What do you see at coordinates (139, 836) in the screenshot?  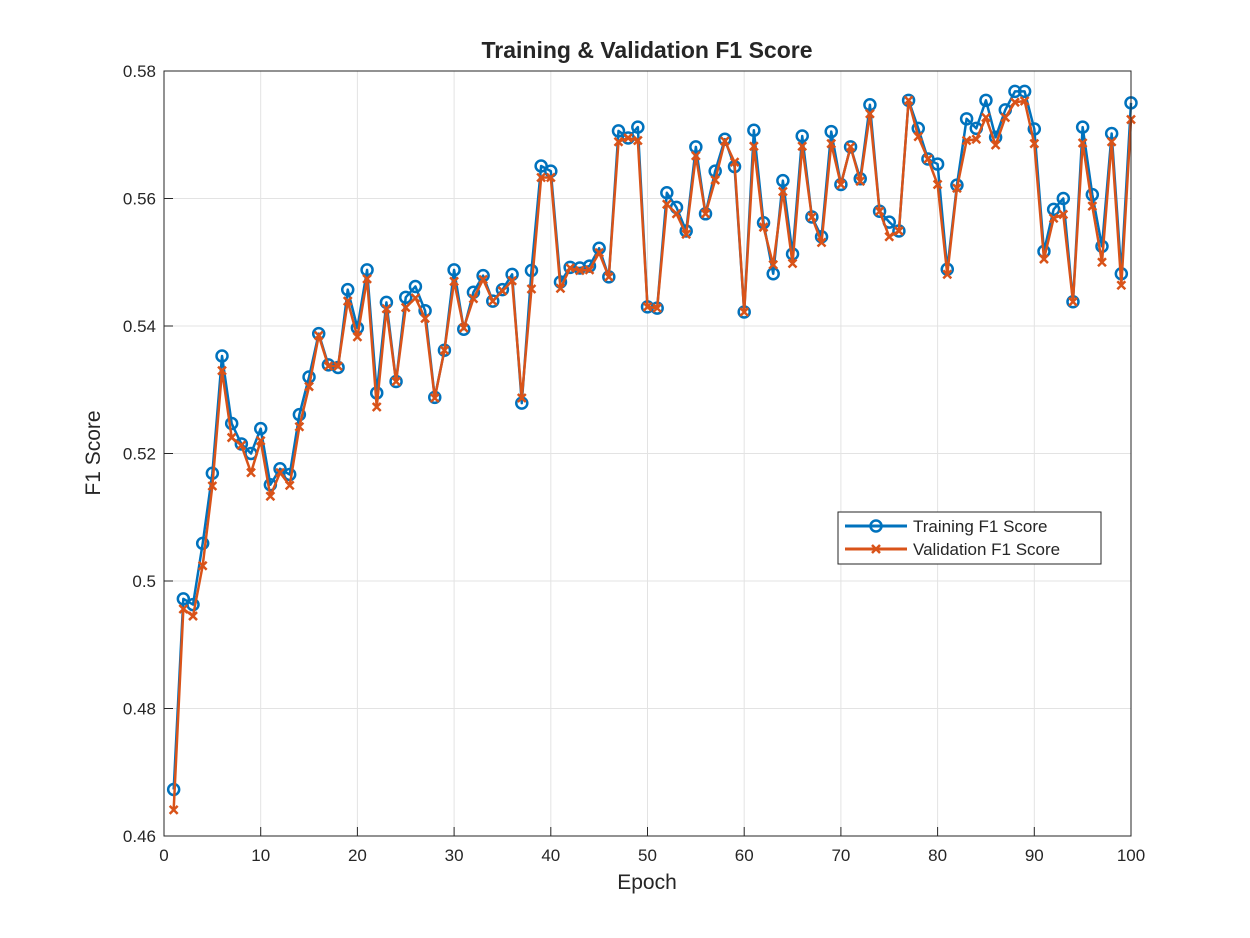 I see `y-tick-label: 0.46` at bounding box center [139, 836].